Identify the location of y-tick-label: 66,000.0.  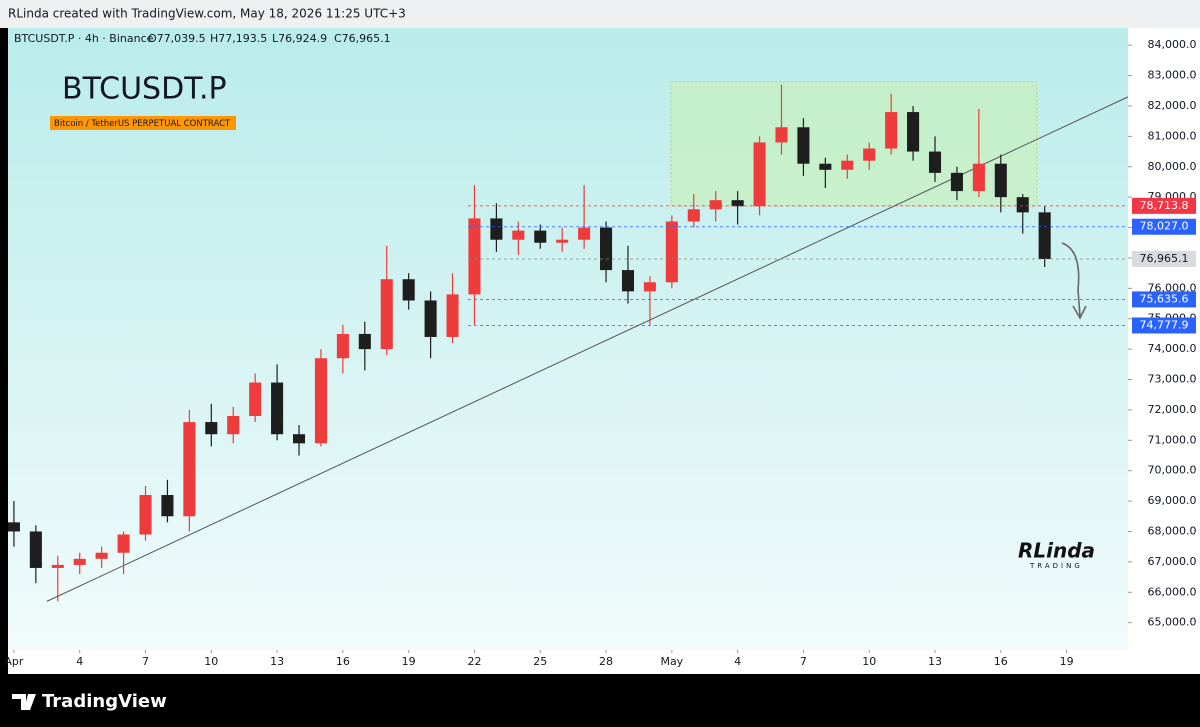
(1172, 591).